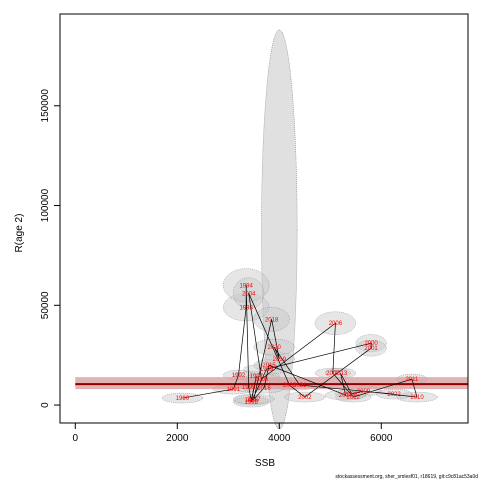  Describe the element at coordinates (300, 386) in the screenshot. I see `year-label-2021: 2021` at that location.